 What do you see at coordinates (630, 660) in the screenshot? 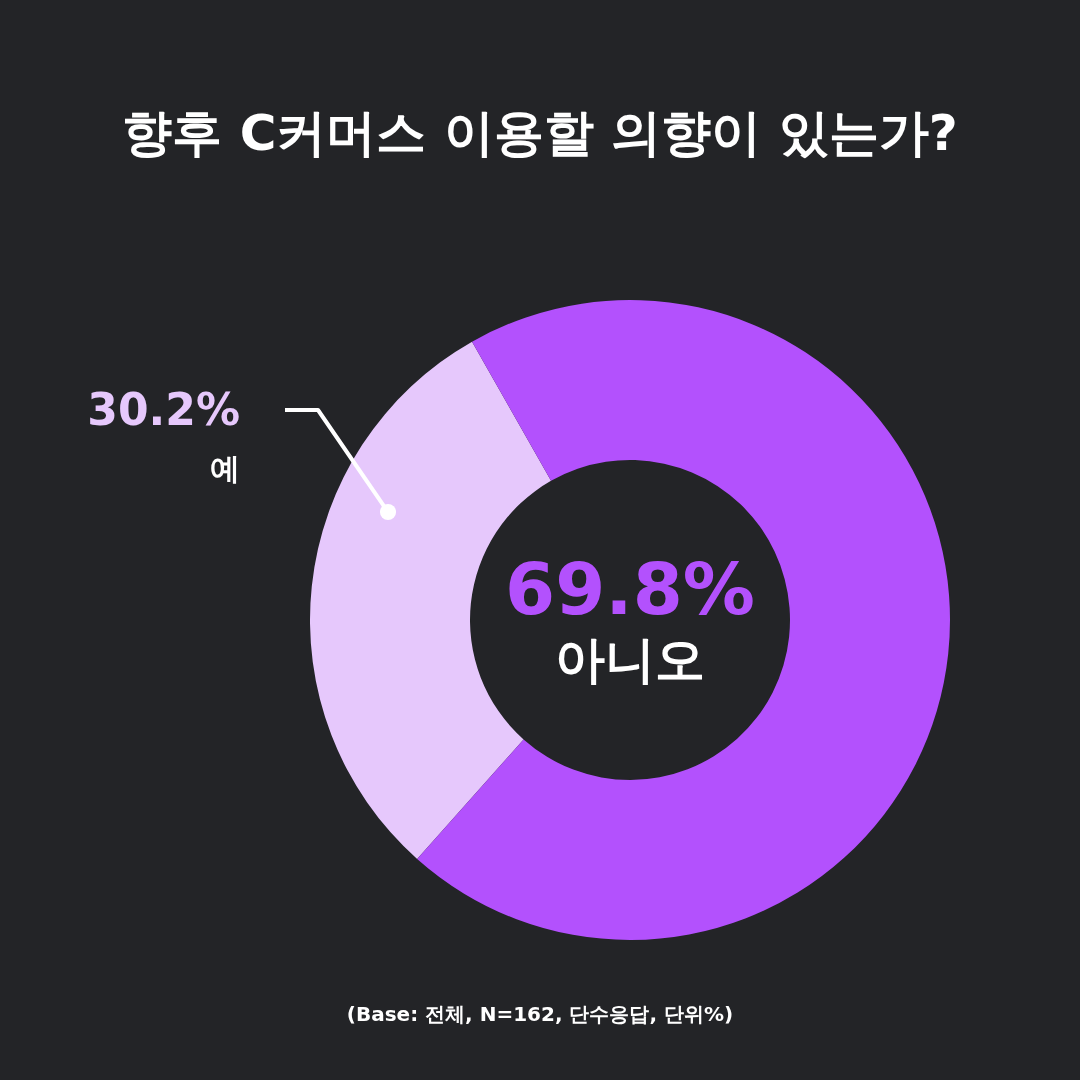
I see `slice-label: 아니오` at bounding box center [630, 660].